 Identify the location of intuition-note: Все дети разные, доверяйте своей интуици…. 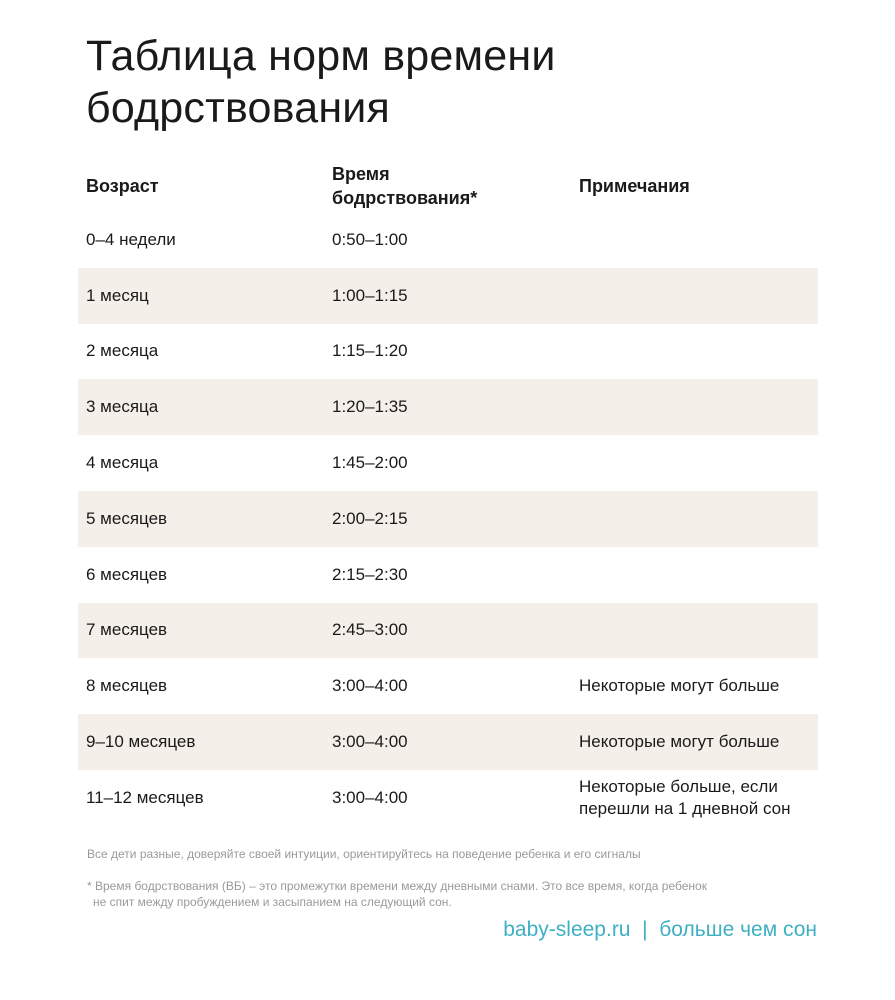
(364, 854).